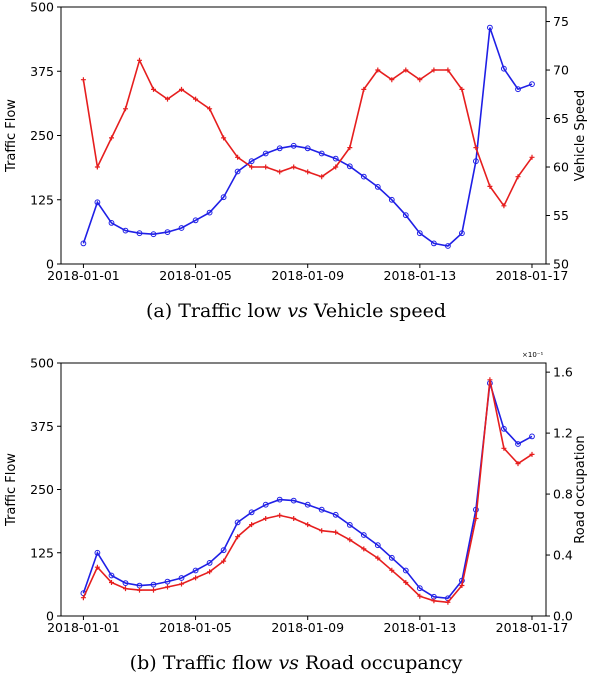  I want to click on y-tick-label-left-a-4: 500, so click(42, 7).